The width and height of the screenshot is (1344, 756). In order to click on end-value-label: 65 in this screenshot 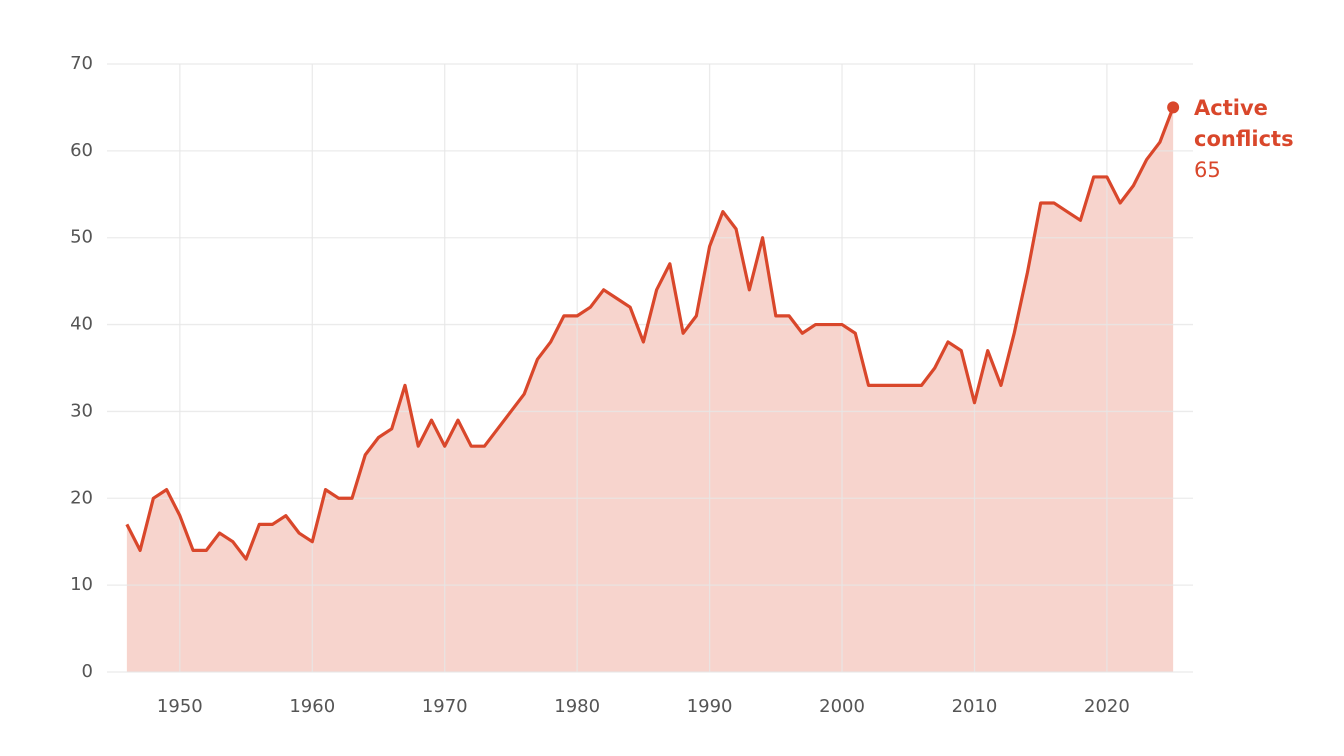, I will do `click(1207, 170)`.